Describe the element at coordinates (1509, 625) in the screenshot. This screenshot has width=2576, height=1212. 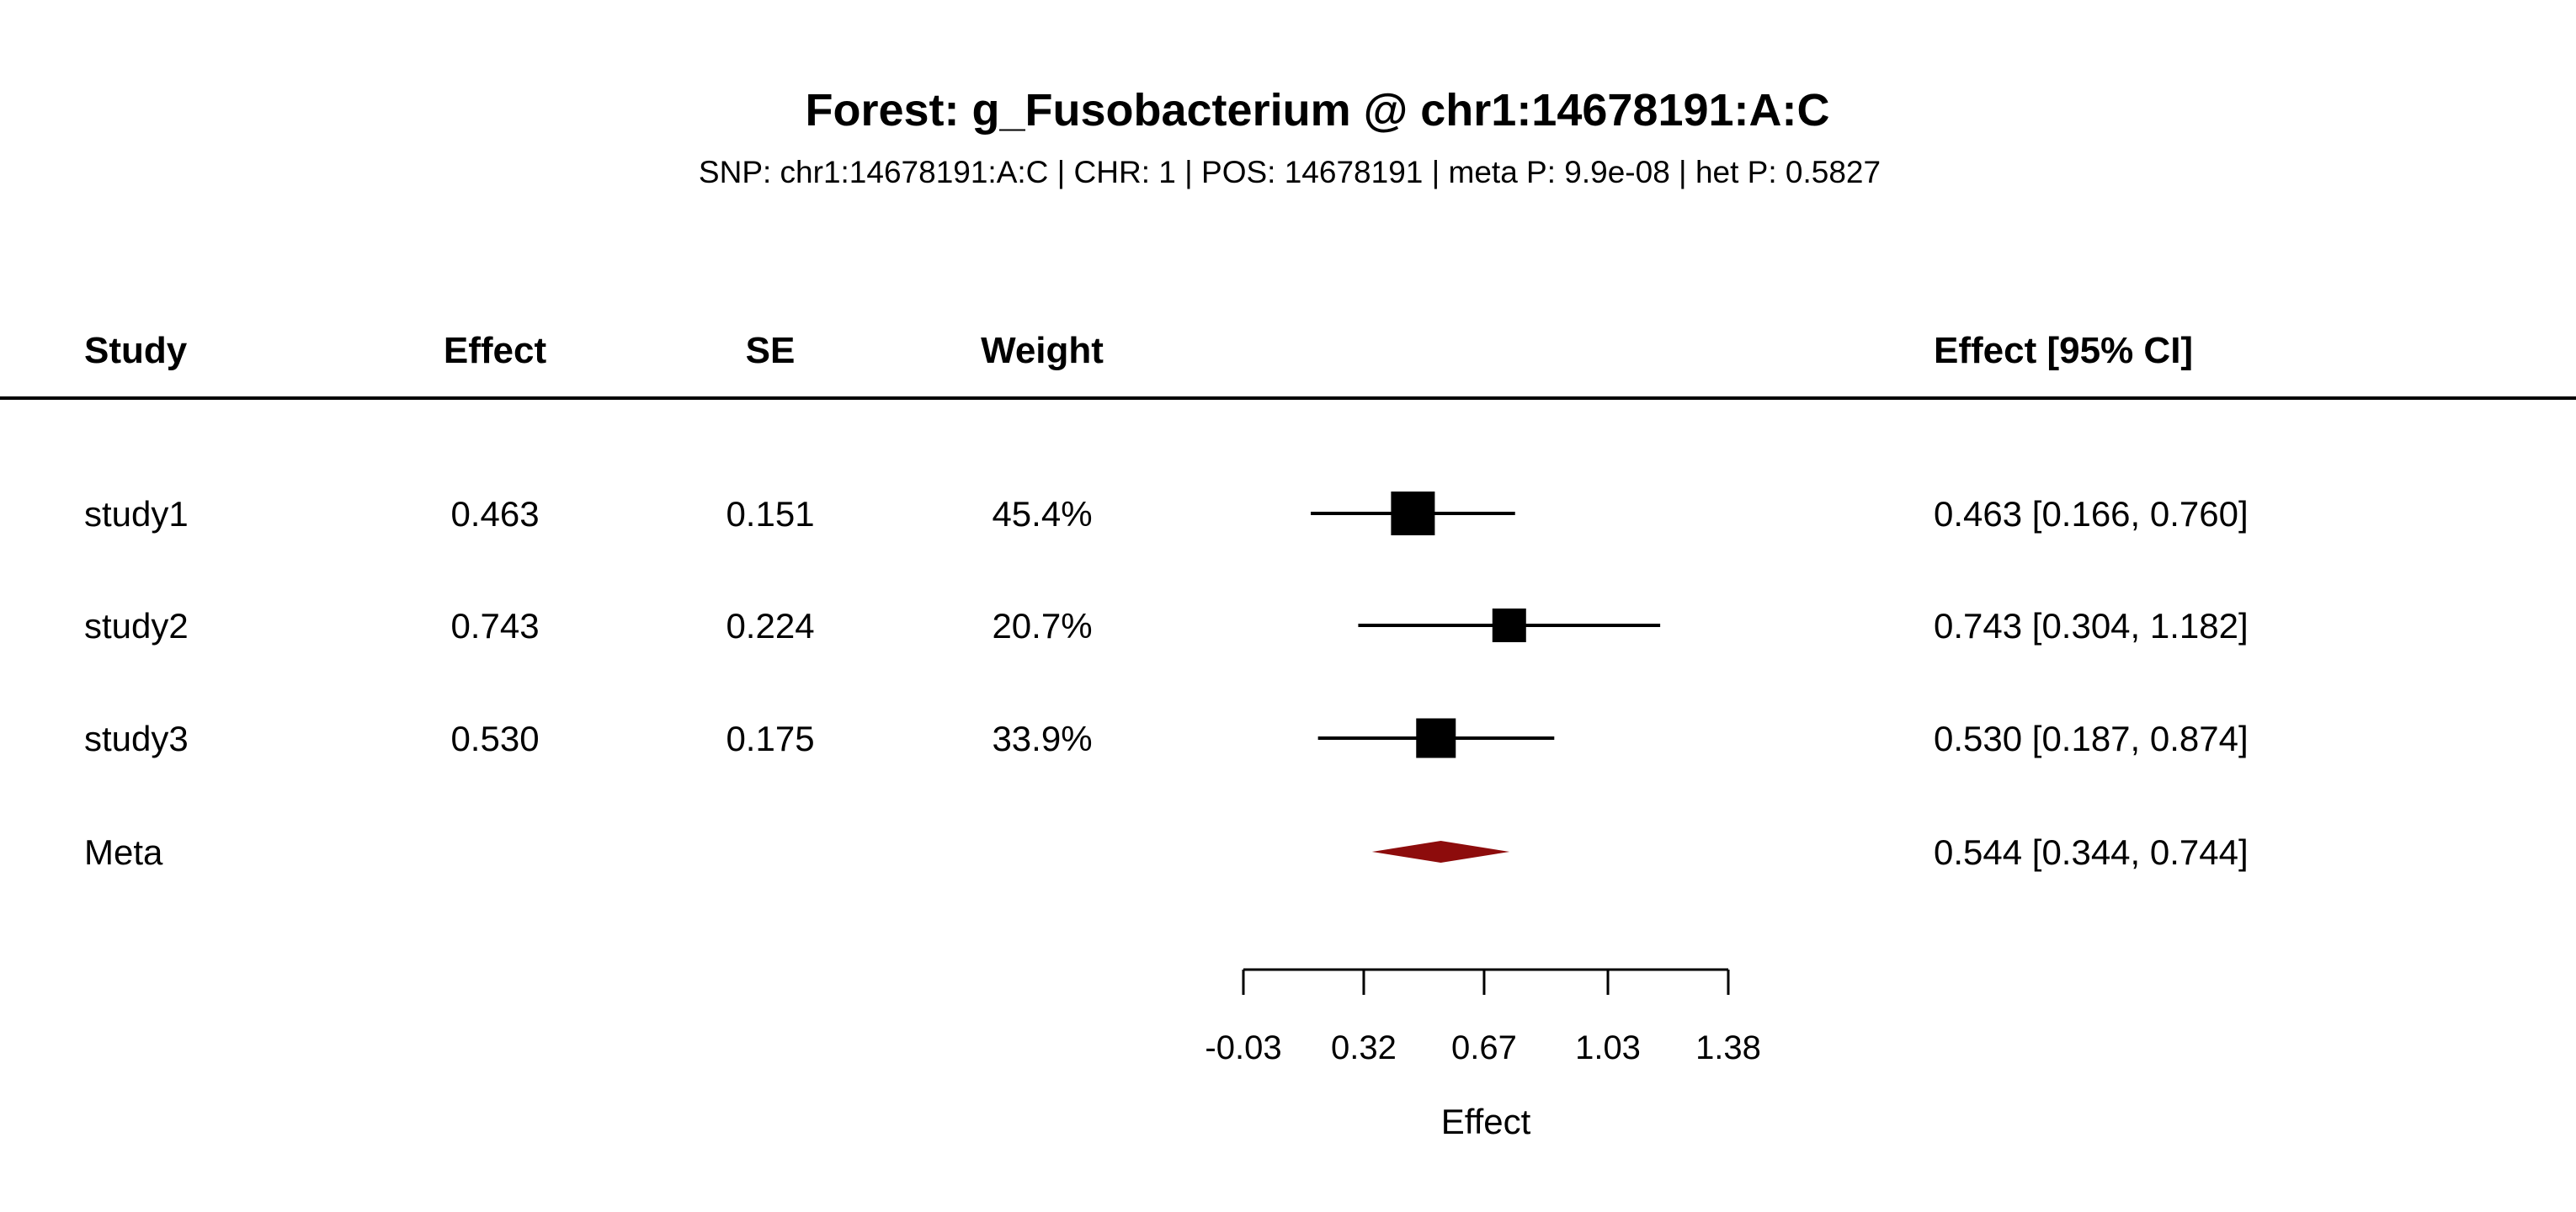
I see `effect-square-study2` at that location.